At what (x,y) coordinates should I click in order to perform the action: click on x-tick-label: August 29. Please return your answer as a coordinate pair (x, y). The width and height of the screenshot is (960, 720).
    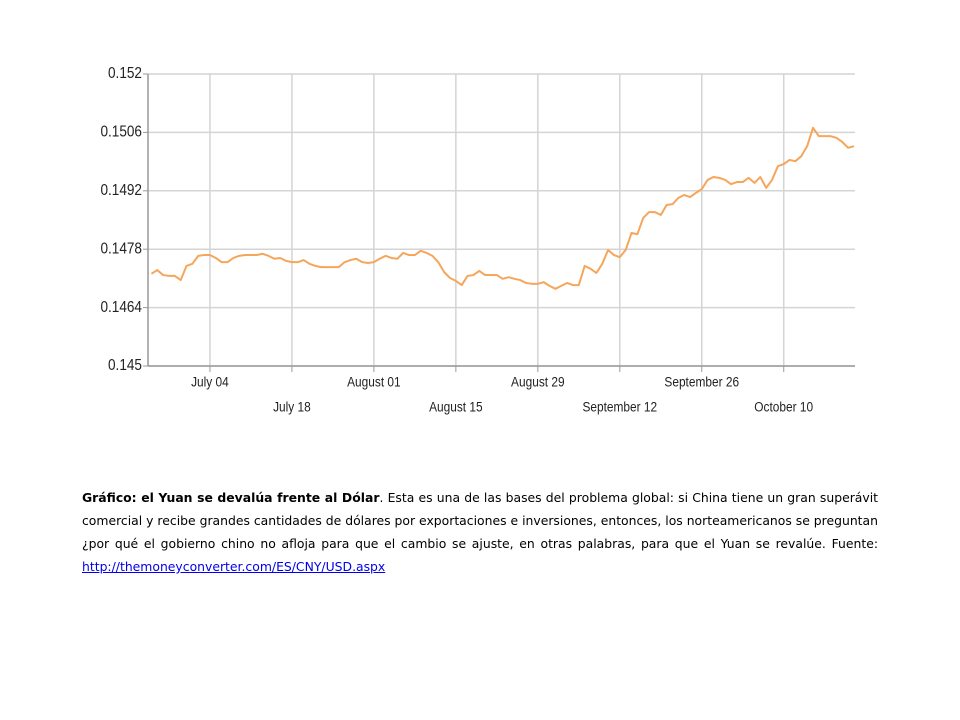
    Looking at the image, I should click on (538, 382).